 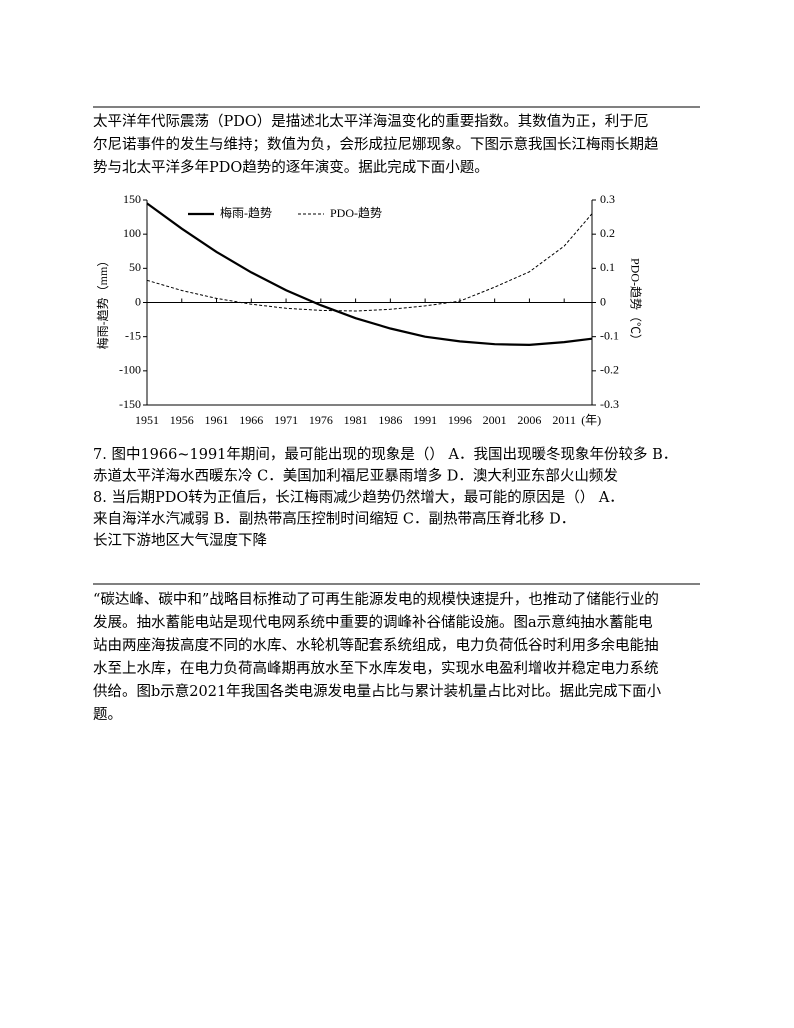 I want to click on y2-tick-label: 0.3, so click(x=607, y=199).